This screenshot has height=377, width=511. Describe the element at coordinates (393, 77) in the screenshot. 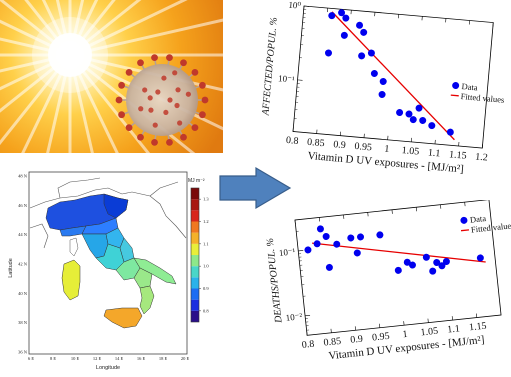

I see `plot-area` at that location.